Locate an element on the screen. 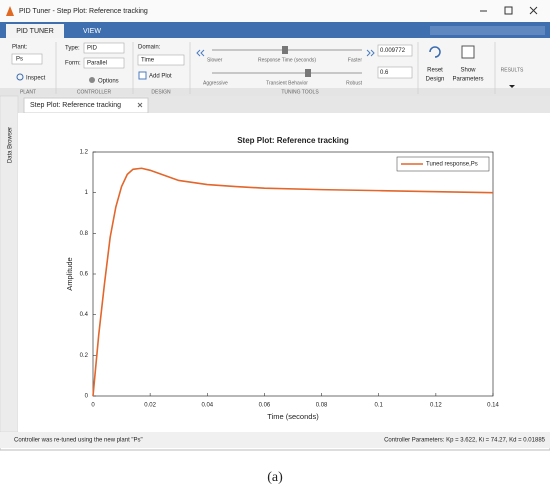 This screenshot has width=550, height=493. y-tick-label: 0.8 is located at coordinates (84, 234).